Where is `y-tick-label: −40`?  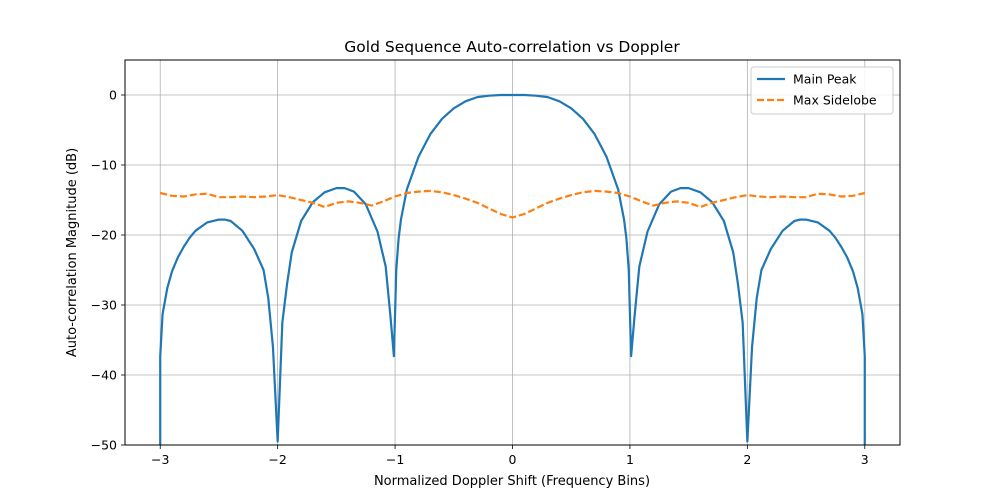
y-tick-label: −40 is located at coordinates (104, 375).